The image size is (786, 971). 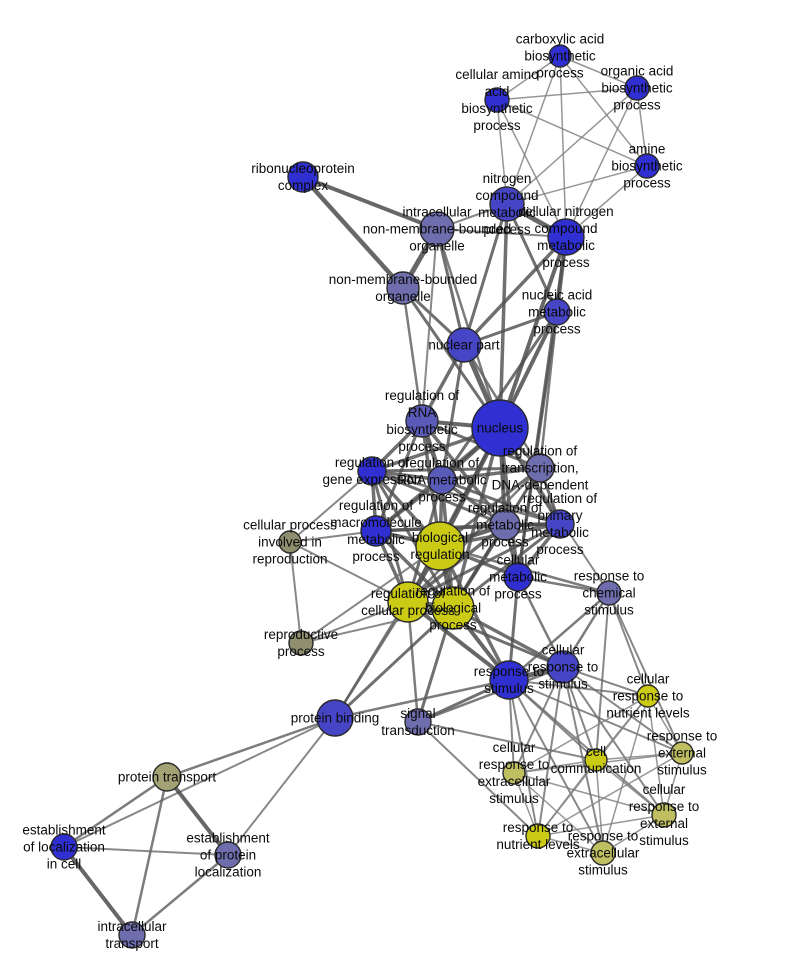 What do you see at coordinates (453, 608) in the screenshot?
I see `node-regulation-of-biological-process` at bounding box center [453, 608].